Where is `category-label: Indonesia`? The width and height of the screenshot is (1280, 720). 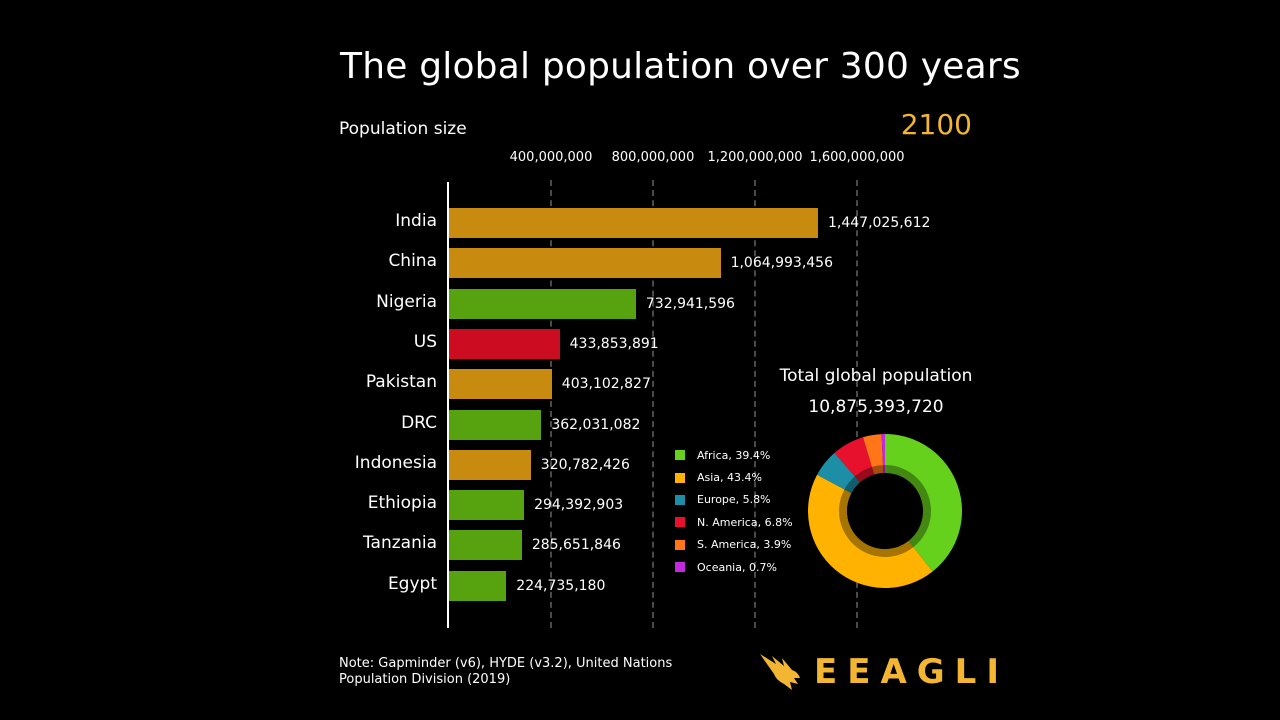
category-label: Indonesia is located at coordinates (395, 462).